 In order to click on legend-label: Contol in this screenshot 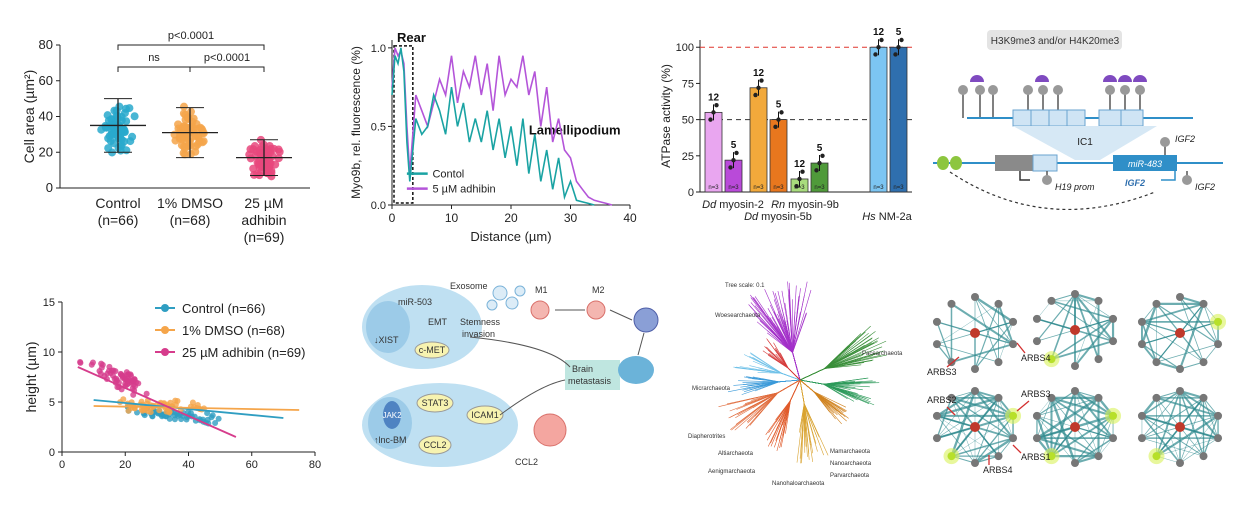, I will do `click(448, 175)`.